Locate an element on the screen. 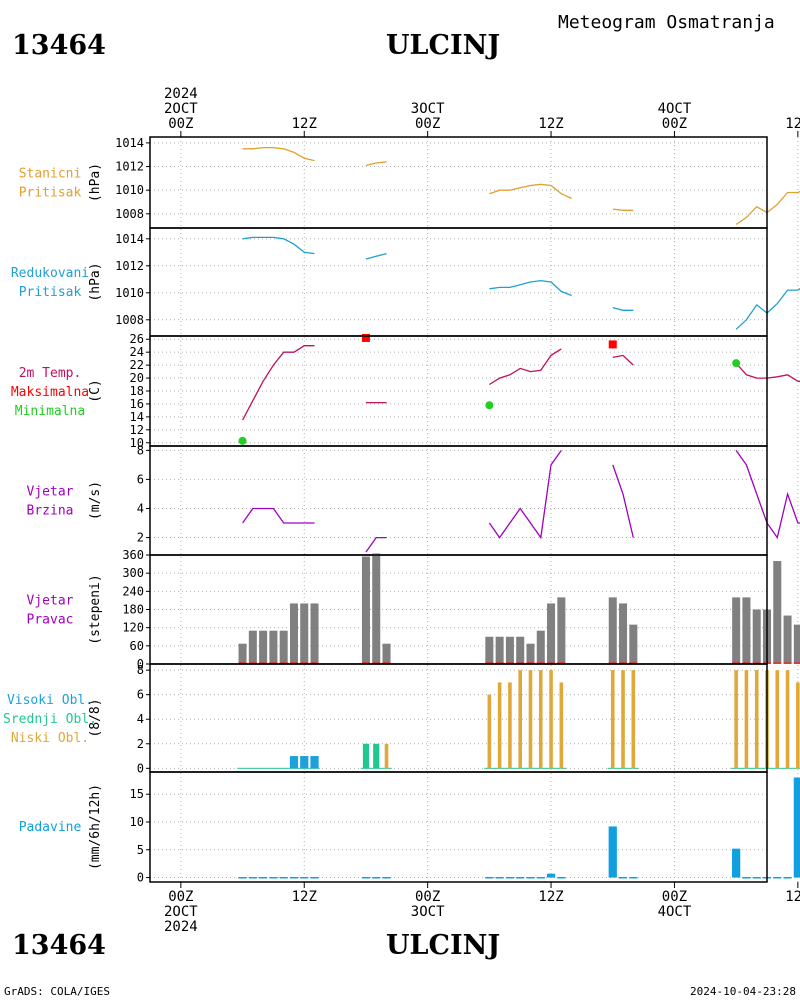 This screenshot has width=800, height=1000. y-tick-label: 4 is located at coordinates (140, 719).